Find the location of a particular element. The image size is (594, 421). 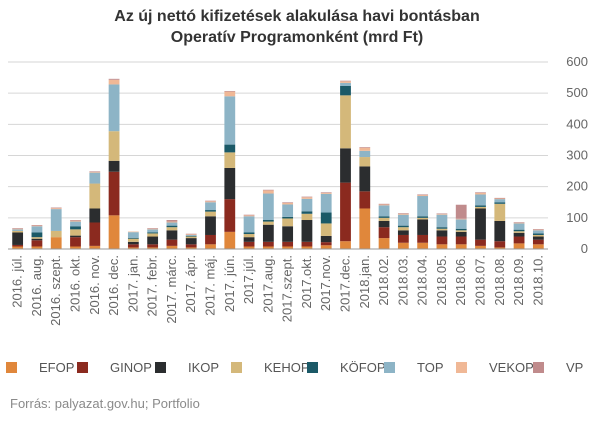

y-tick-label: 0 is located at coordinates (584, 248).